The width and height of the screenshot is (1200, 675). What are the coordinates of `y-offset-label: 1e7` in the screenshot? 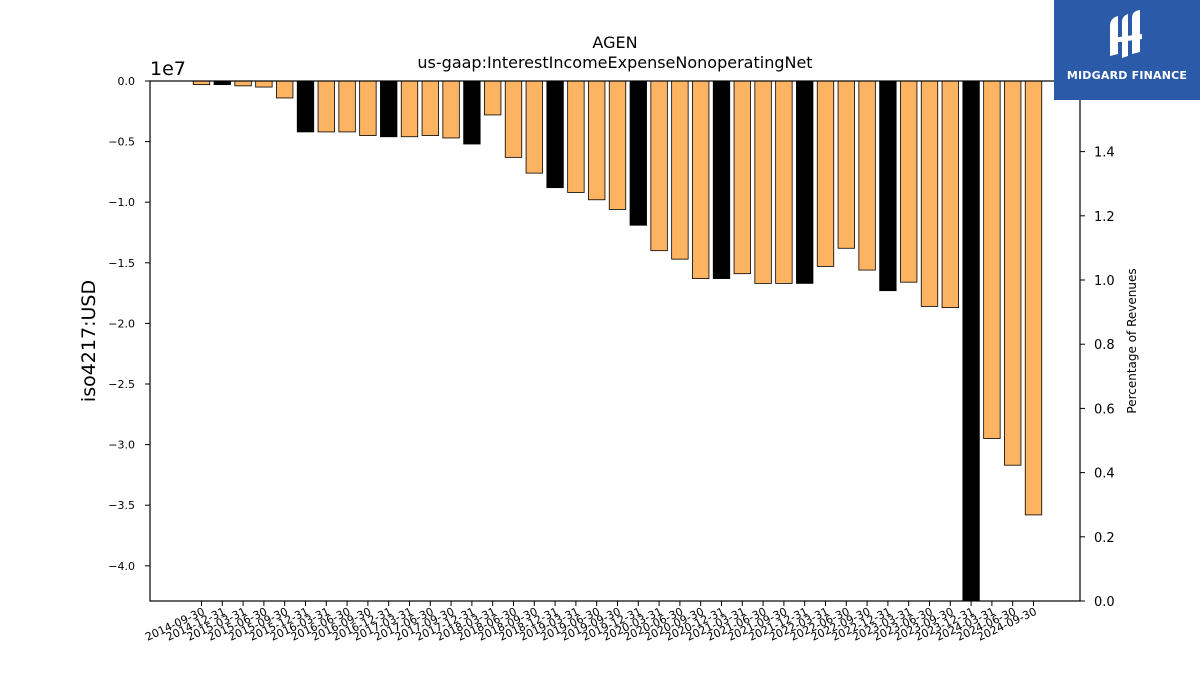 It's located at (168, 69).